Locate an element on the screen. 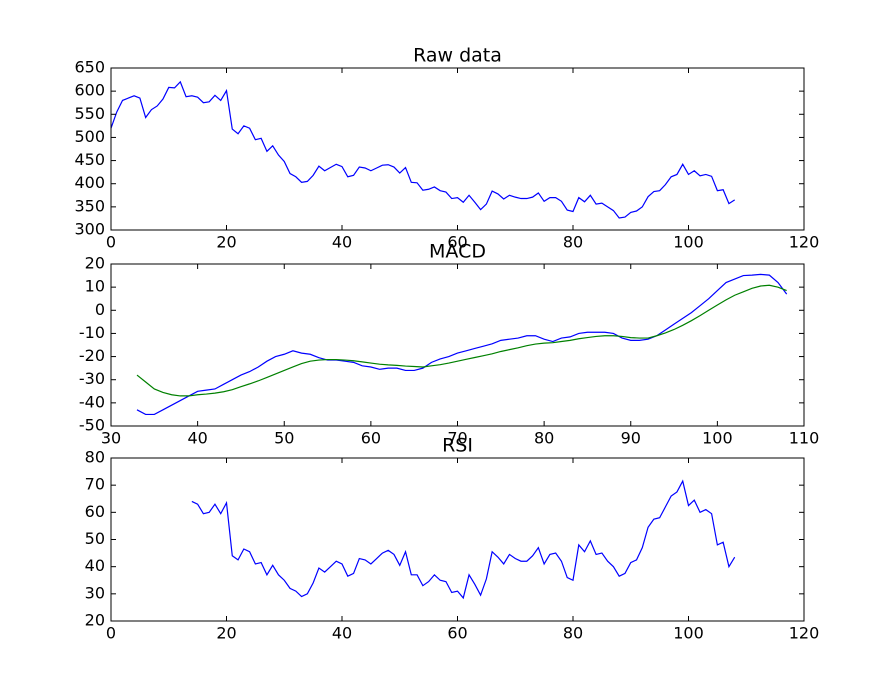 The image size is (894, 691). x-tick-label: 90 is located at coordinates (631, 438).